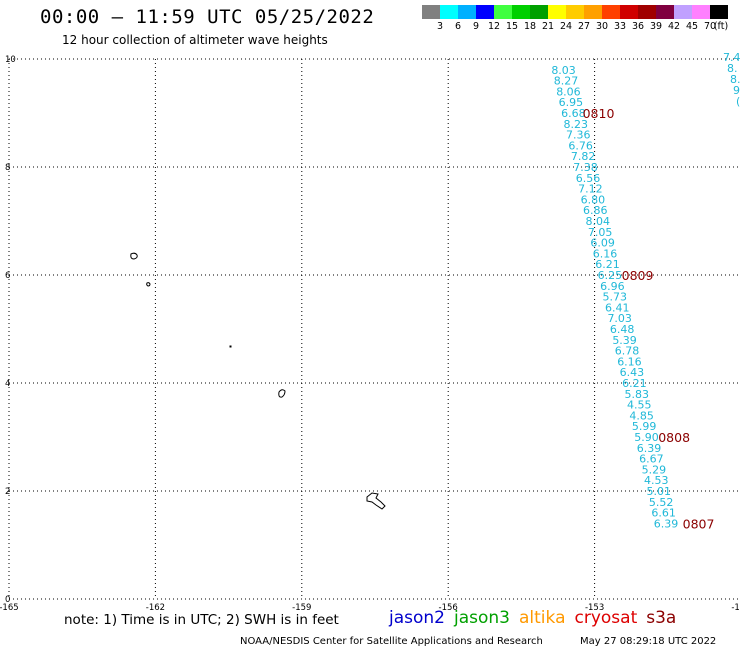 The height and width of the screenshot is (650, 740). What do you see at coordinates (494, 26) in the screenshot?
I see `legend-label: 12` at bounding box center [494, 26].